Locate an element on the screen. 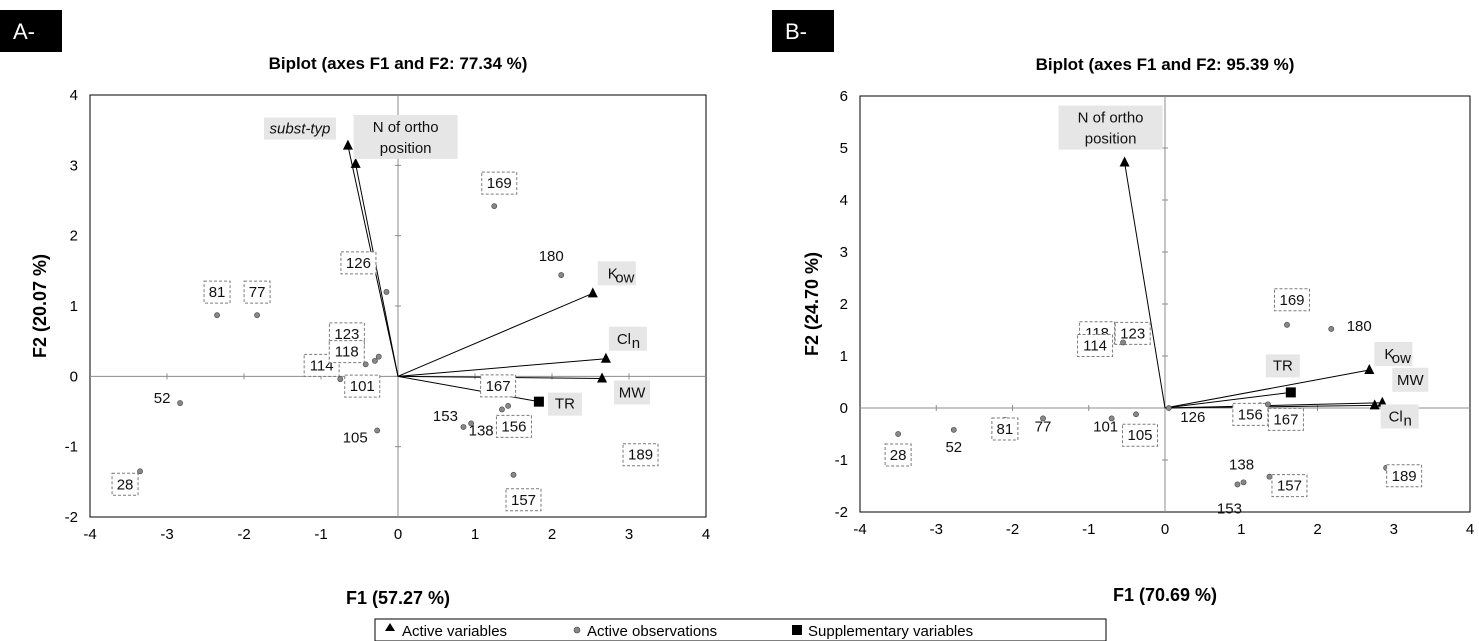 This screenshot has width=1479, height=641. y-tick-label: 2 is located at coordinates (844, 304).